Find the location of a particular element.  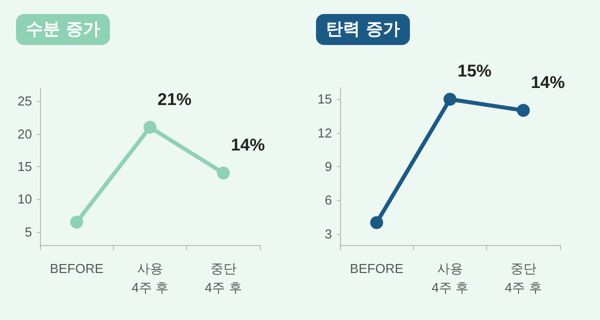

y-tick-label: 25 is located at coordinates (25, 101).